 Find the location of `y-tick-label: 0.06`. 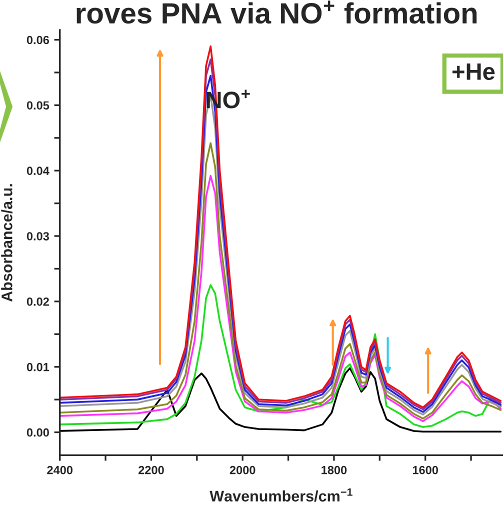

y-tick-label: 0.06 is located at coordinates (38, 40).